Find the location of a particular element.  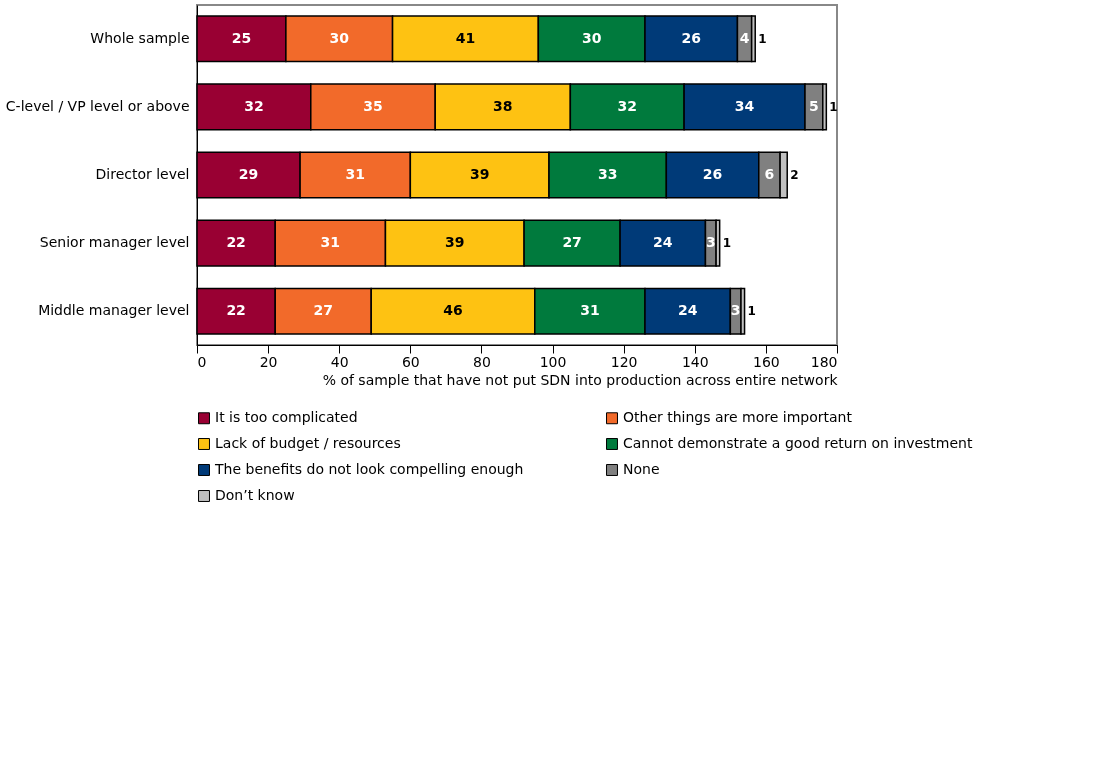

data-label: 34 is located at coordinates (744, 105).